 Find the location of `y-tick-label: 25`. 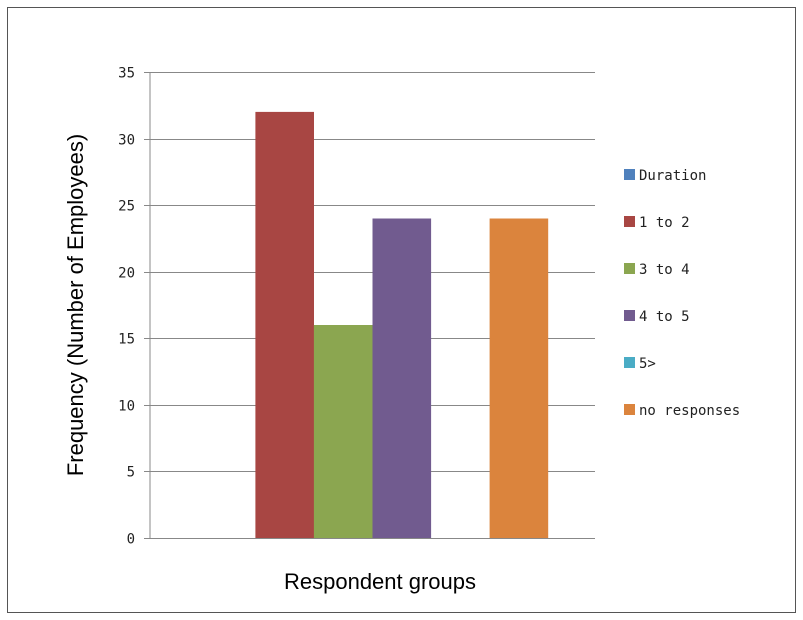

y-tick-label: 25 is located at coordinates (126, 207).